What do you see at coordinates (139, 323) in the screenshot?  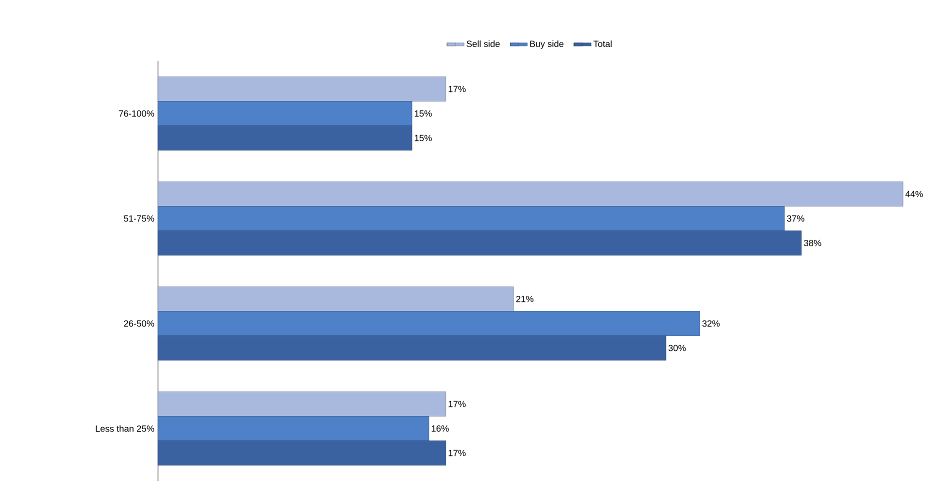 I see `y-tick-label: 26-50%` at bounding box center [139, 323].